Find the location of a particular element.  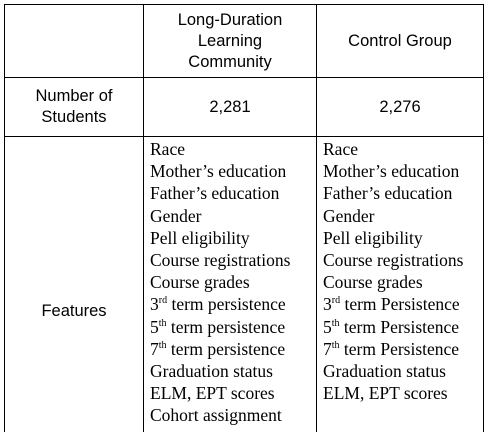

feature-list-item: 5th term Persistence is located at coordinates (403, 327).